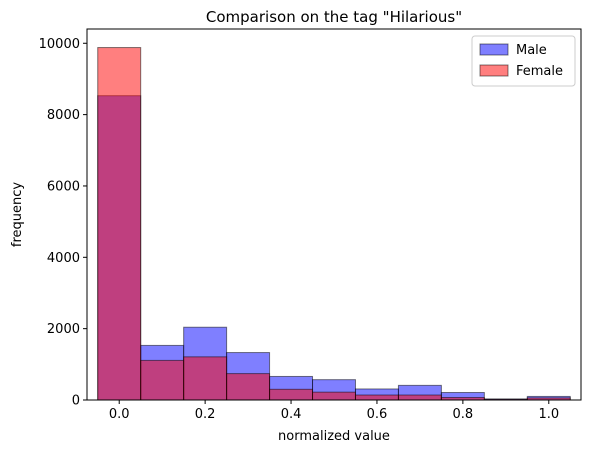 This screenshot has width=589, height=453. What do you see at coordinates (59, 44) in the screenshot?
I see `y-tick-label: 10000` at bounding box center [59, 44].